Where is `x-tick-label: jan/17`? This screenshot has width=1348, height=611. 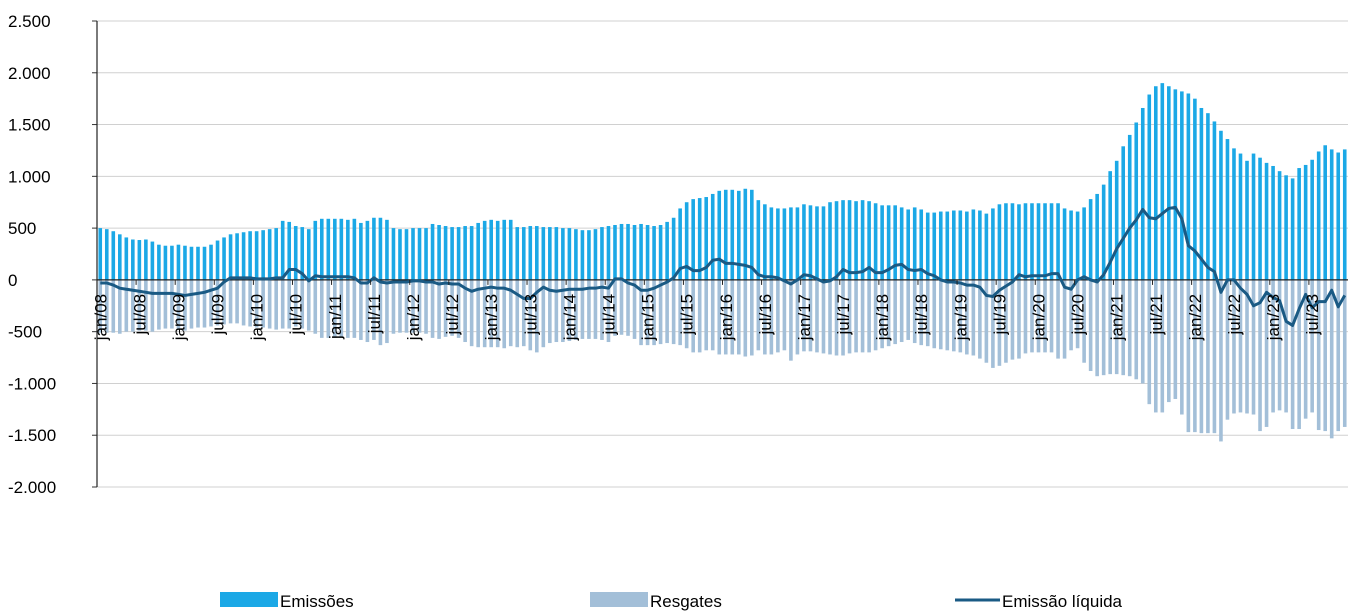
x-tick-label: jan/17 is located at coordinates (804, 317).